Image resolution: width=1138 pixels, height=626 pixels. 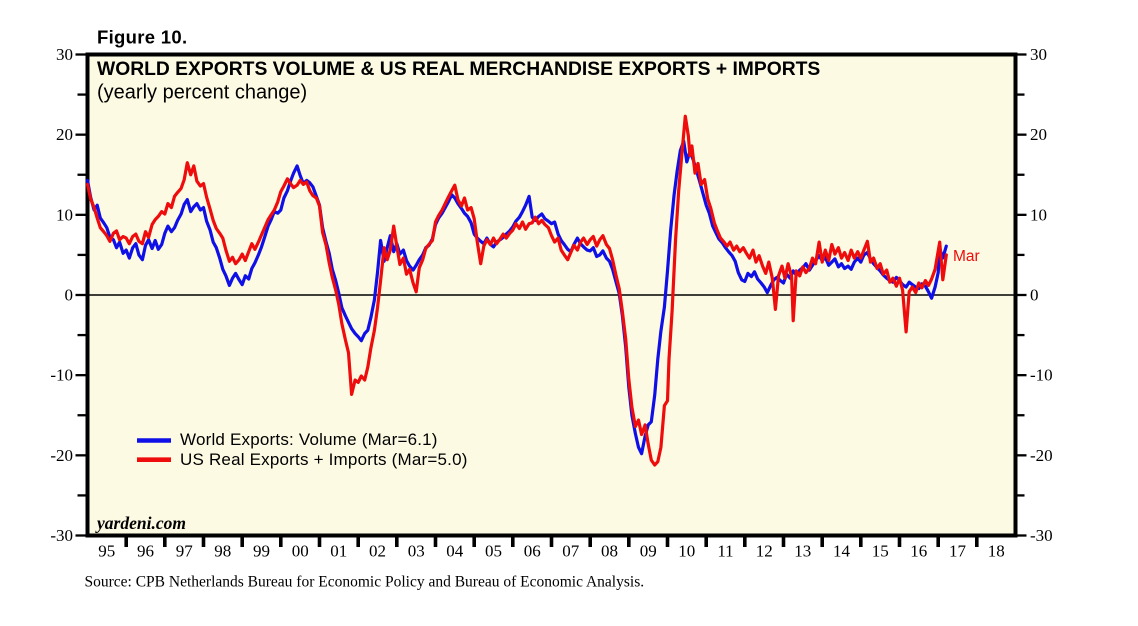 What do you see at coordinates (377, 551) in the screenshot?
I see `svg-text: 02` at bounding box center [377, 551].